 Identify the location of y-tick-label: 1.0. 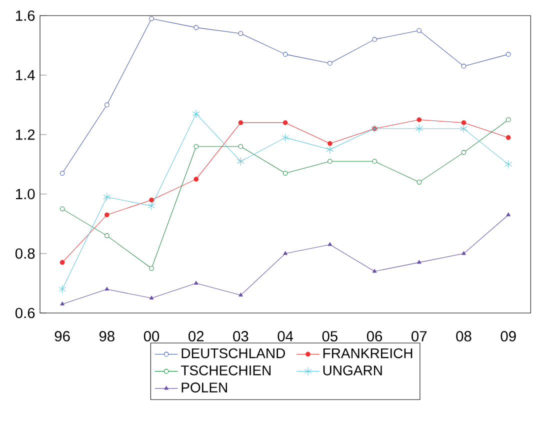
(25, 194).